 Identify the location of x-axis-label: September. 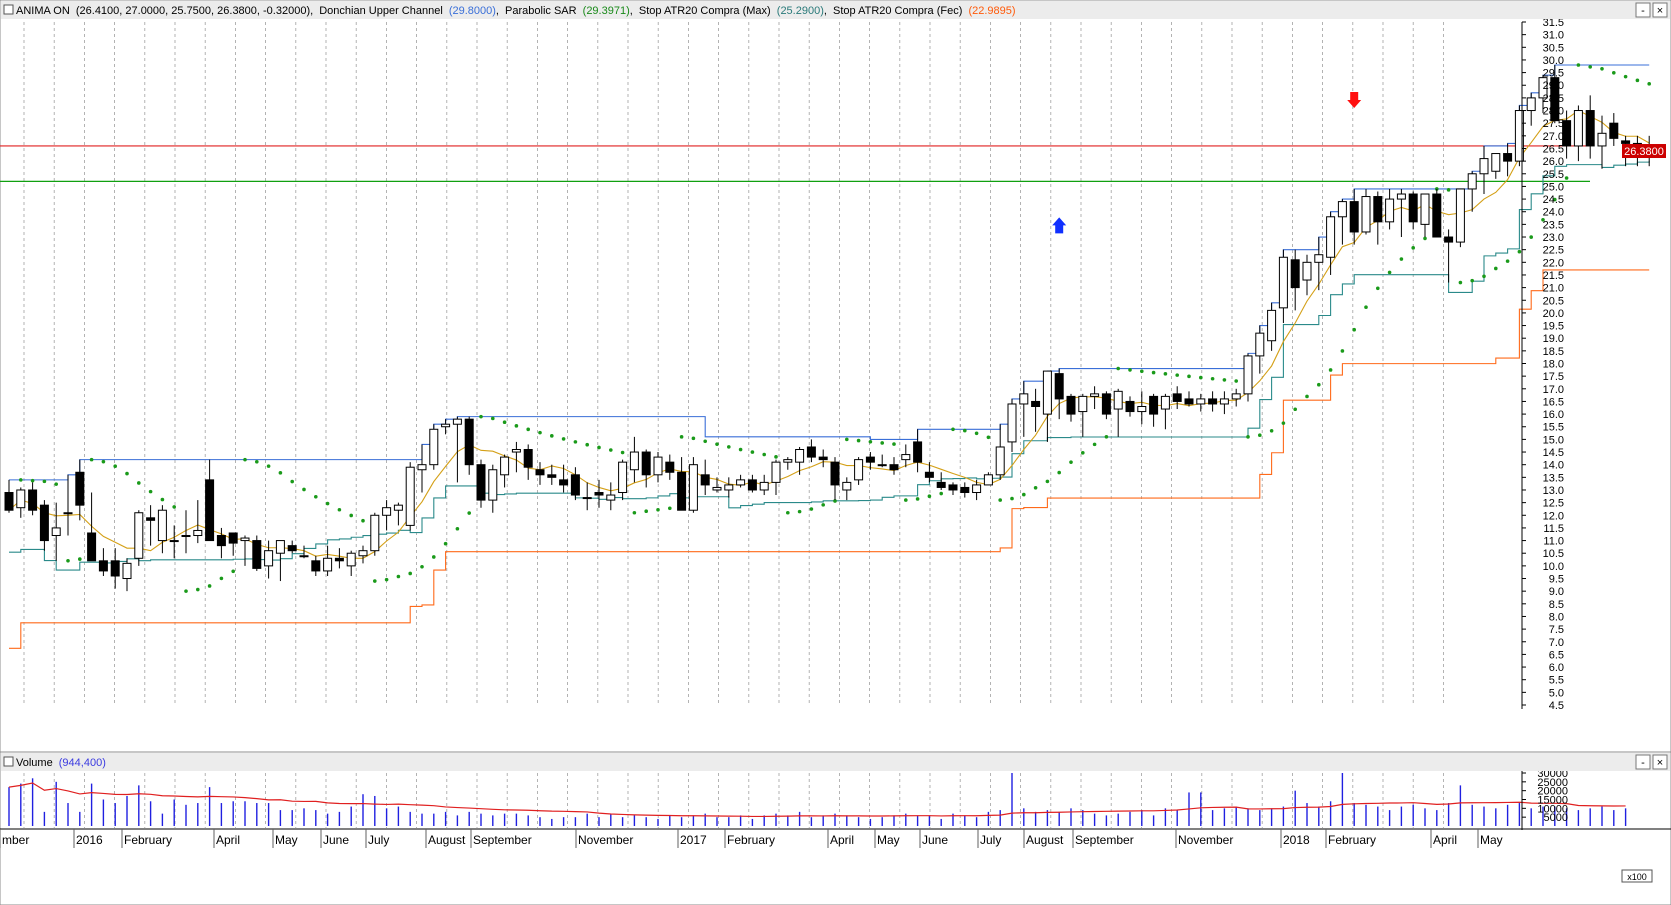
(1104, 840).